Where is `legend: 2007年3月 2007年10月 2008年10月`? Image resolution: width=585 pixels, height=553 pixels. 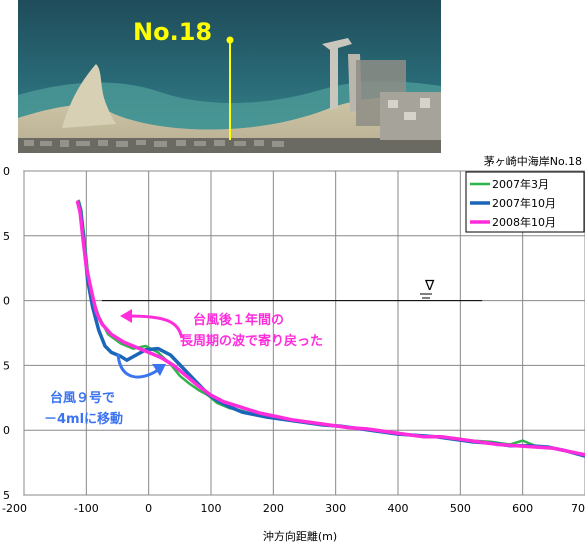
legend: 2007年3月 2007年10月 2008年10月 is located at coordinates (525, 202).